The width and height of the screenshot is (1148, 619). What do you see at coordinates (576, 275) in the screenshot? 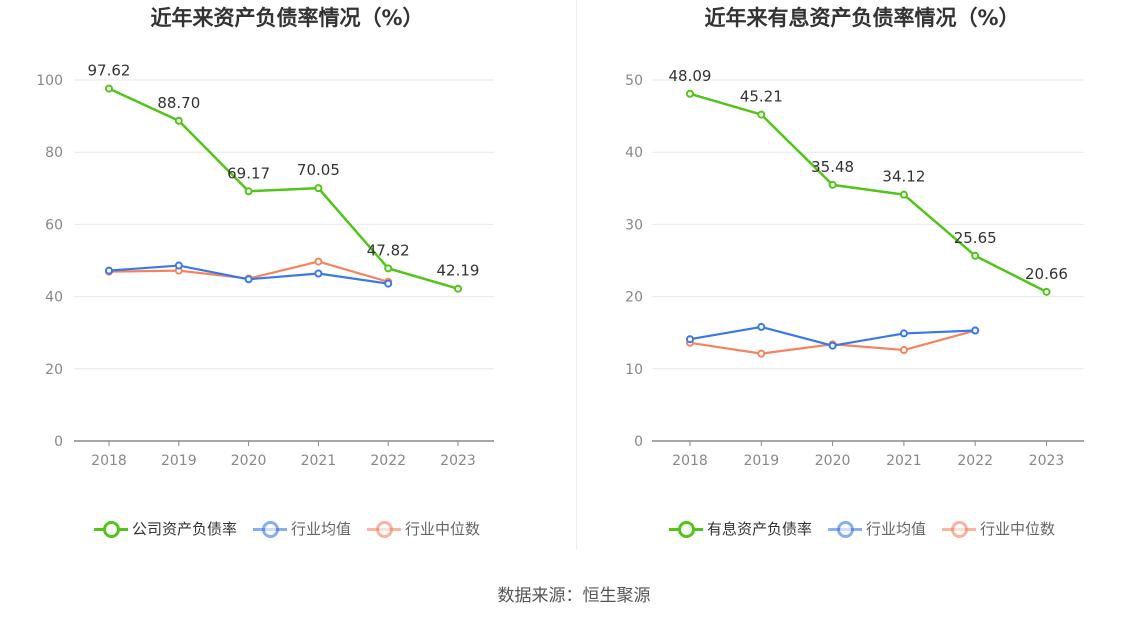
I see `panel-divider` at bounding box center [576, 275].